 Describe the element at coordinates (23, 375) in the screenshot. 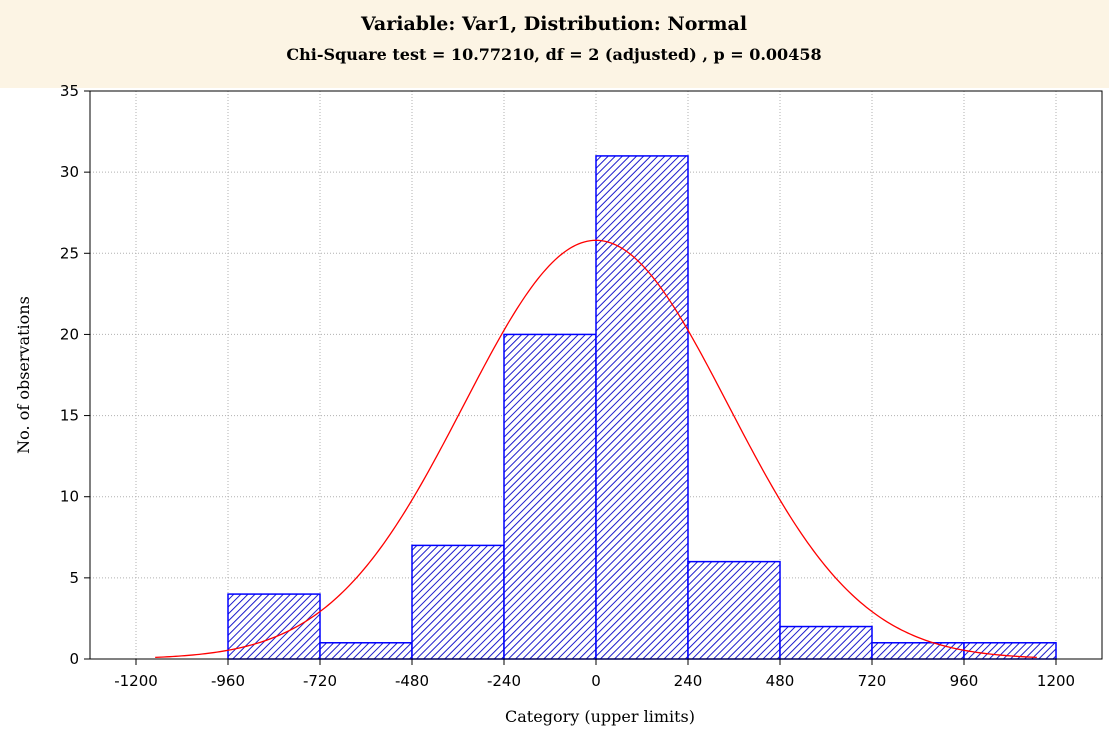

I see `y-axis-title: No. of observations` at that location.